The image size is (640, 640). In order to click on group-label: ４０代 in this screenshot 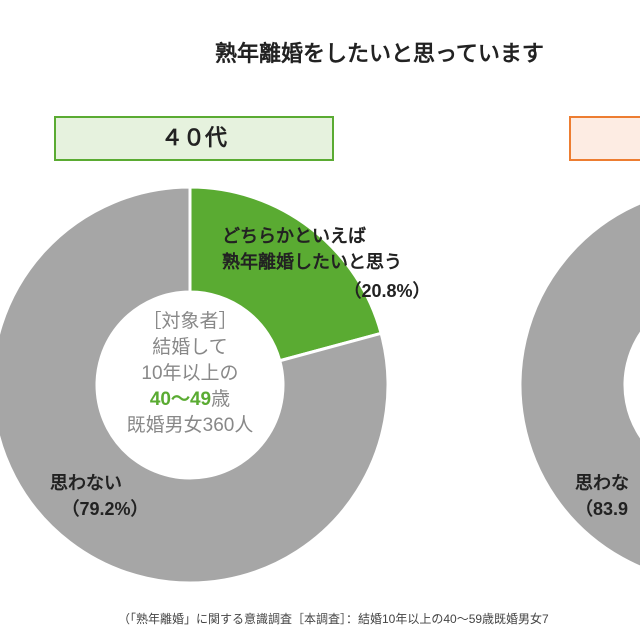, I will do `click(194, 137)`.